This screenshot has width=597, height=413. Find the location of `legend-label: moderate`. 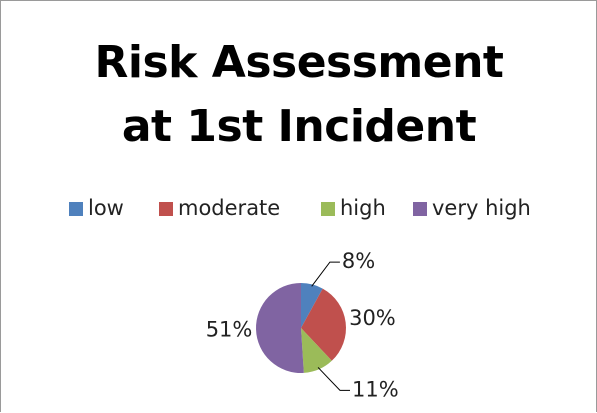

legend-label: moderate is located at coordinates (229, 208).